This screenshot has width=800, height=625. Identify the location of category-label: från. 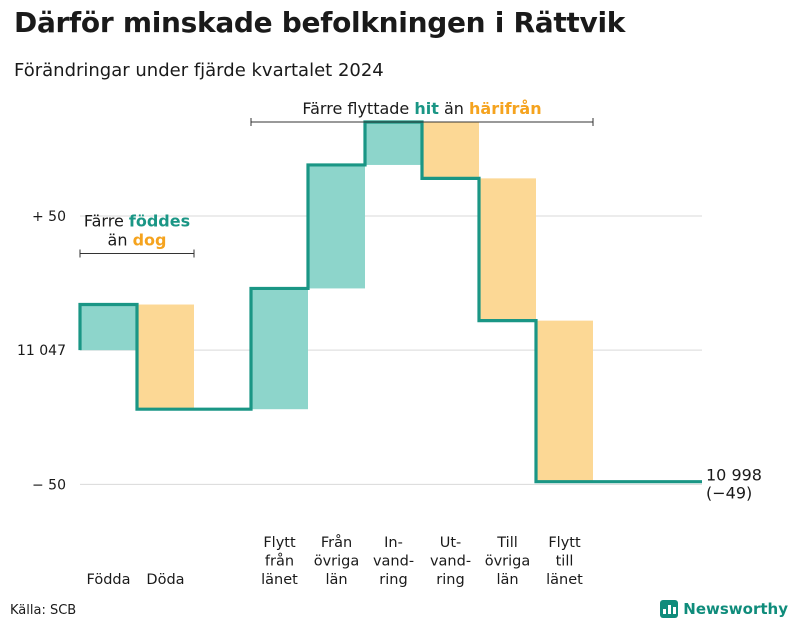
(279, 561).